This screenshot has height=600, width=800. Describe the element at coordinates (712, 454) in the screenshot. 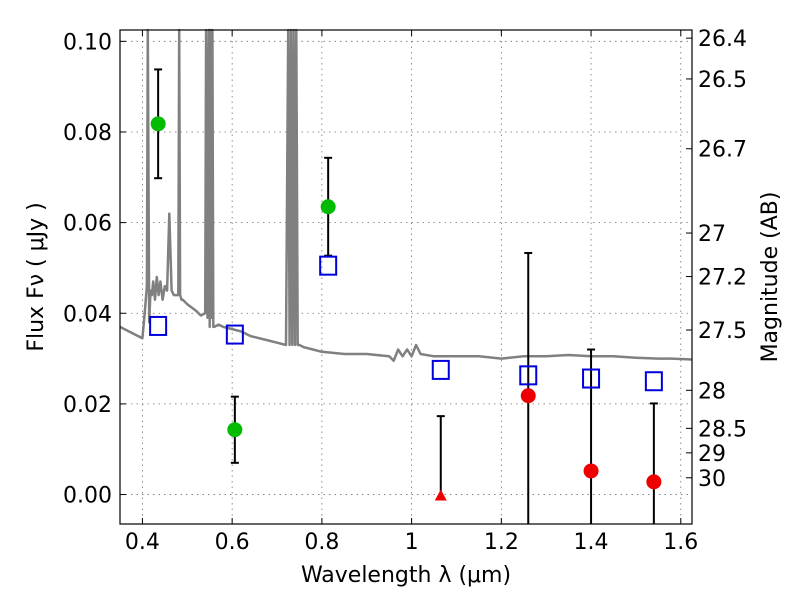

I see `magnitude-tick-label: 29` at that location.